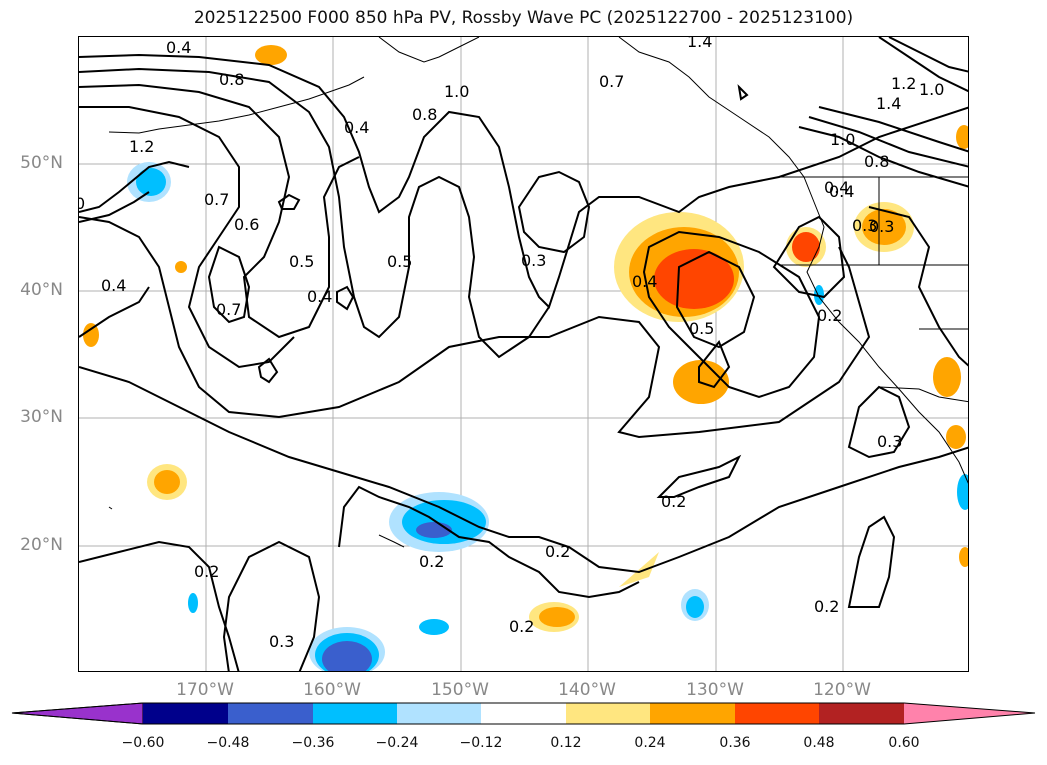 This screenshot has height=765, width=1047. I want to click on colorbar-tick-label: −0.24, so click(397, 743).